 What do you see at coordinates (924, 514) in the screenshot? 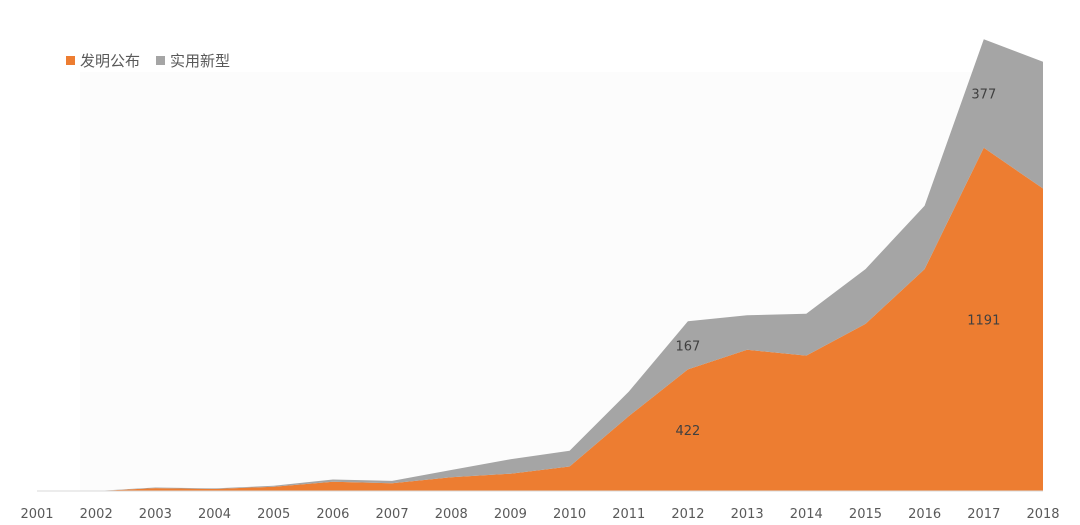
I see `x-tick-label: 2016` at bounding box center [924, 514].